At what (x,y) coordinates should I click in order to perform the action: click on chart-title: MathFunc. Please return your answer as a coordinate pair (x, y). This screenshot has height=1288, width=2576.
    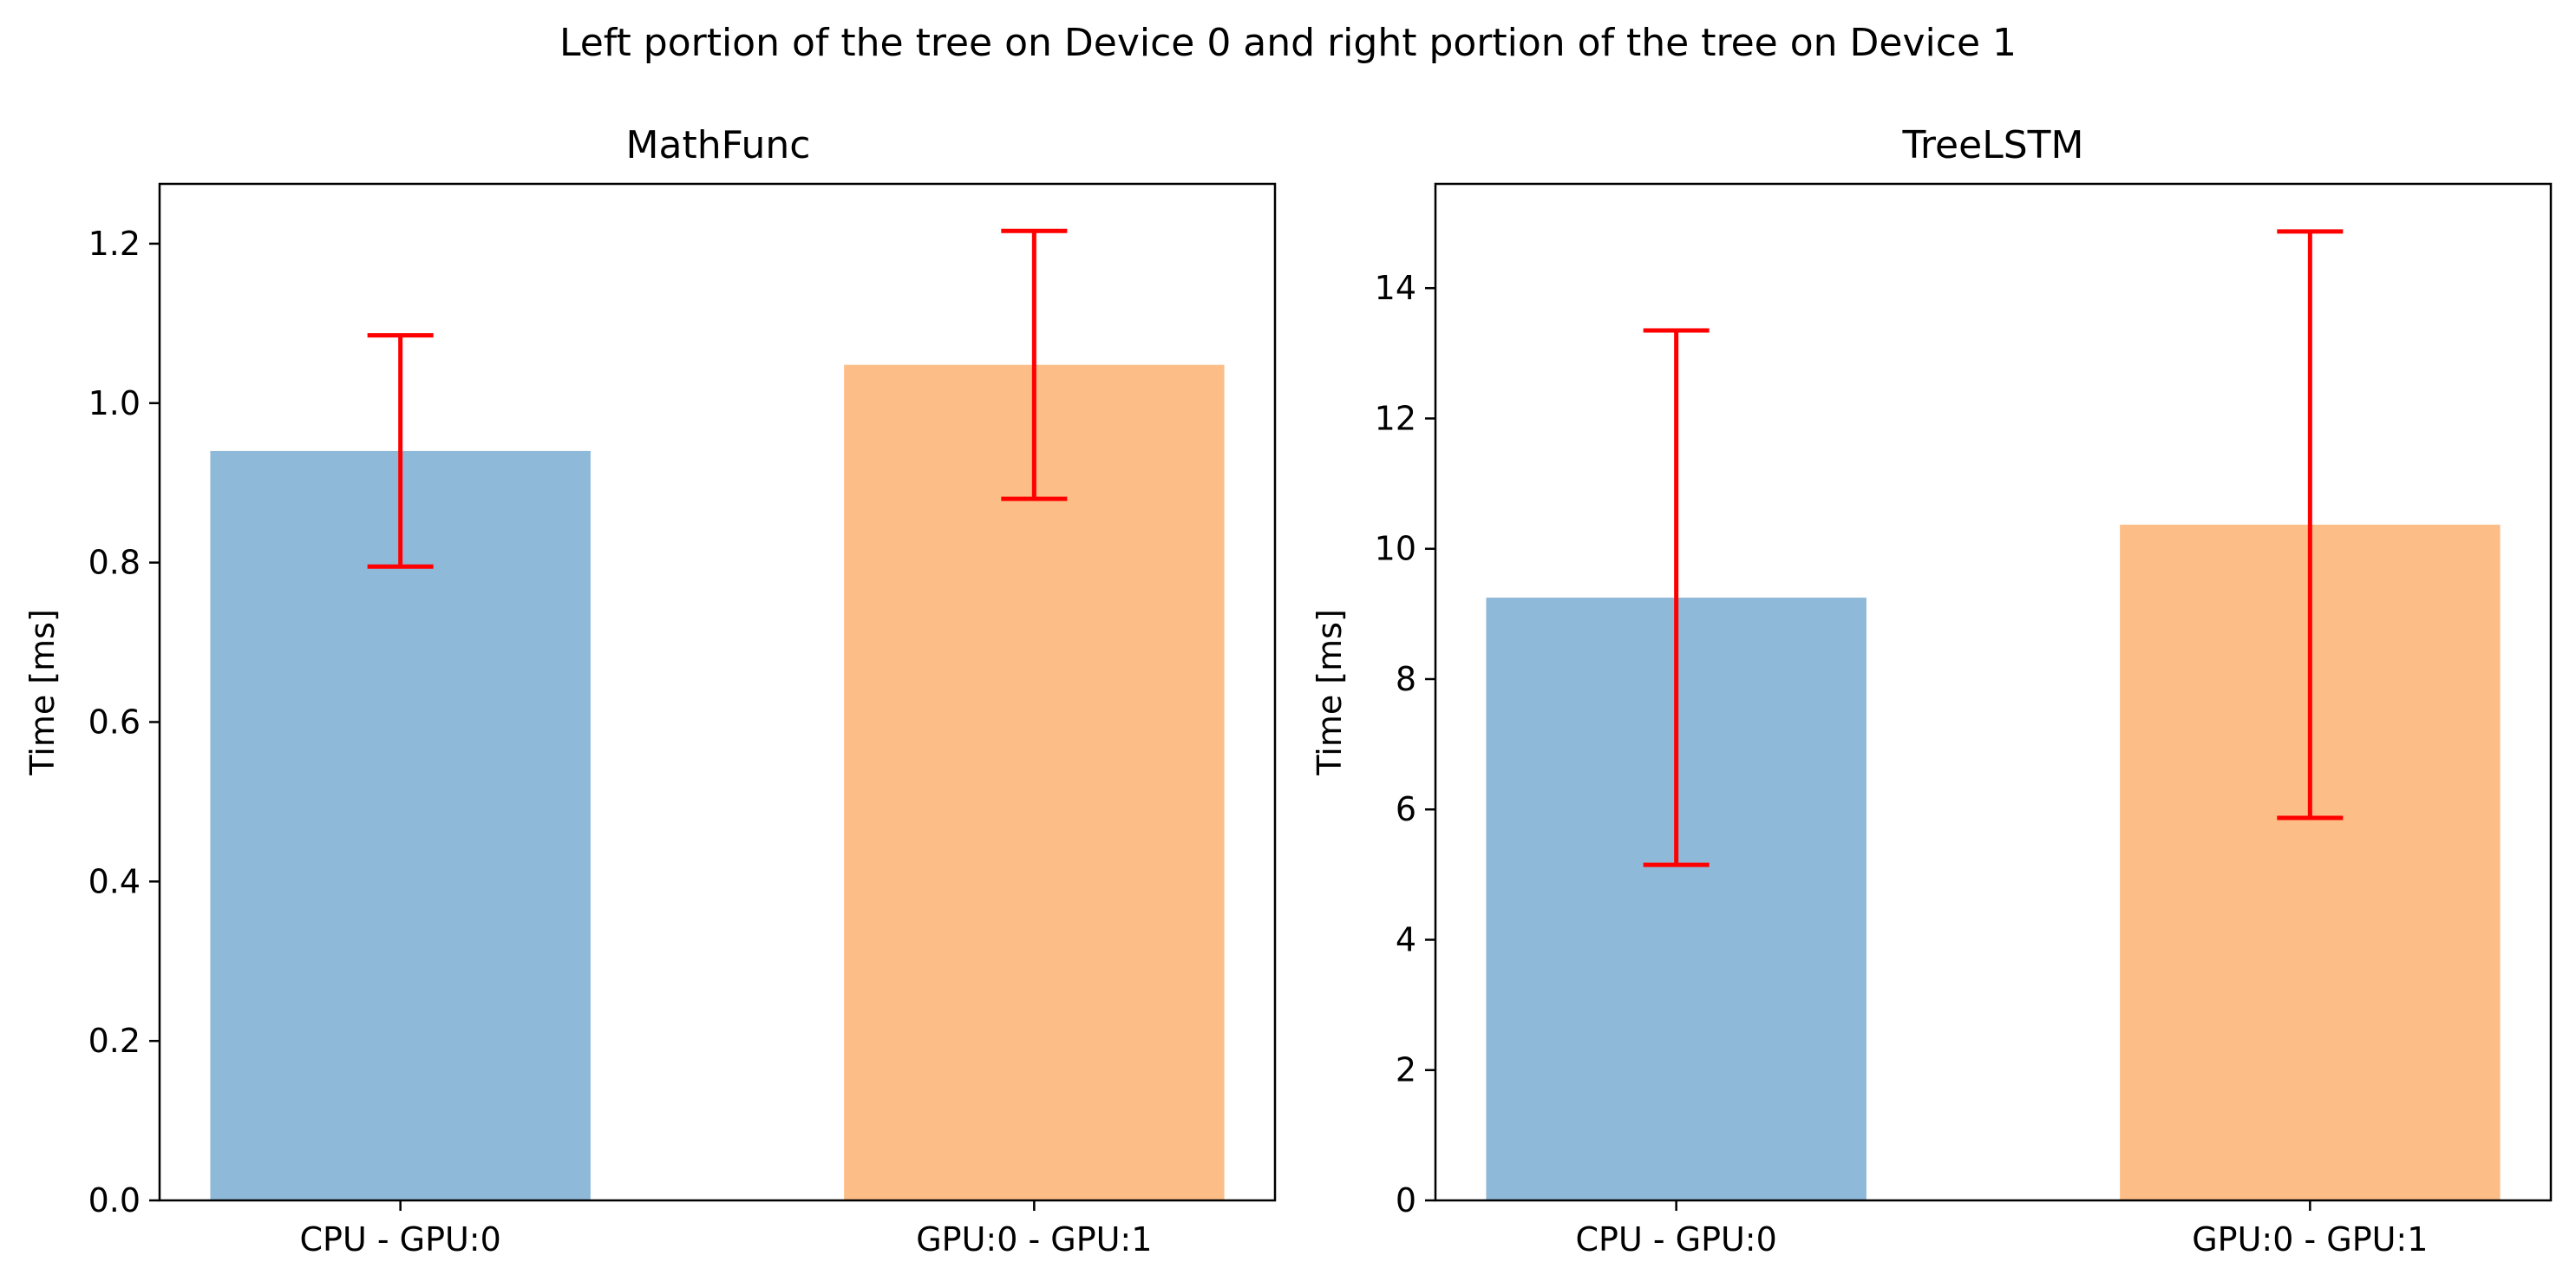
    Looking at the image, I should click on (718, 145).